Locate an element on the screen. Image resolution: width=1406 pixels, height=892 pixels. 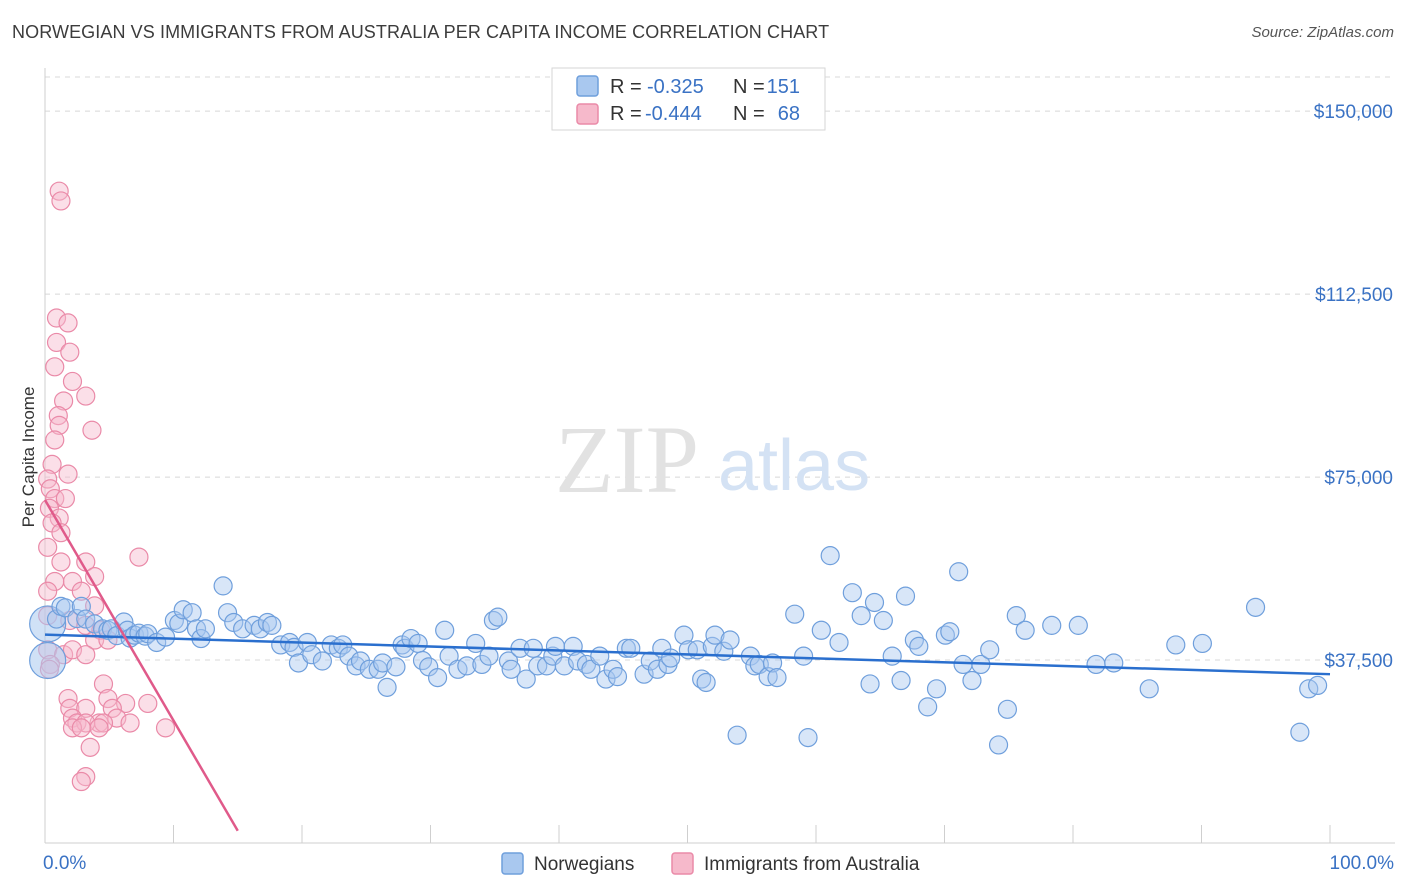
legend-r-label-2: R = is located at coordinates (626, 114).